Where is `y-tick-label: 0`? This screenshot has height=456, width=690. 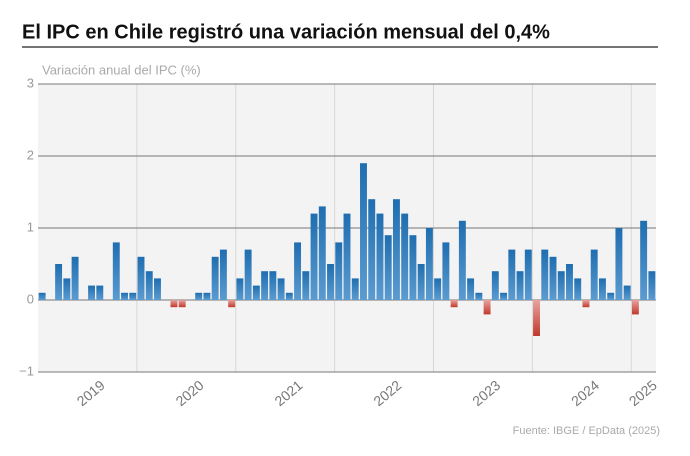 y-tick-label: 0 is located at coordinates (30, 298).